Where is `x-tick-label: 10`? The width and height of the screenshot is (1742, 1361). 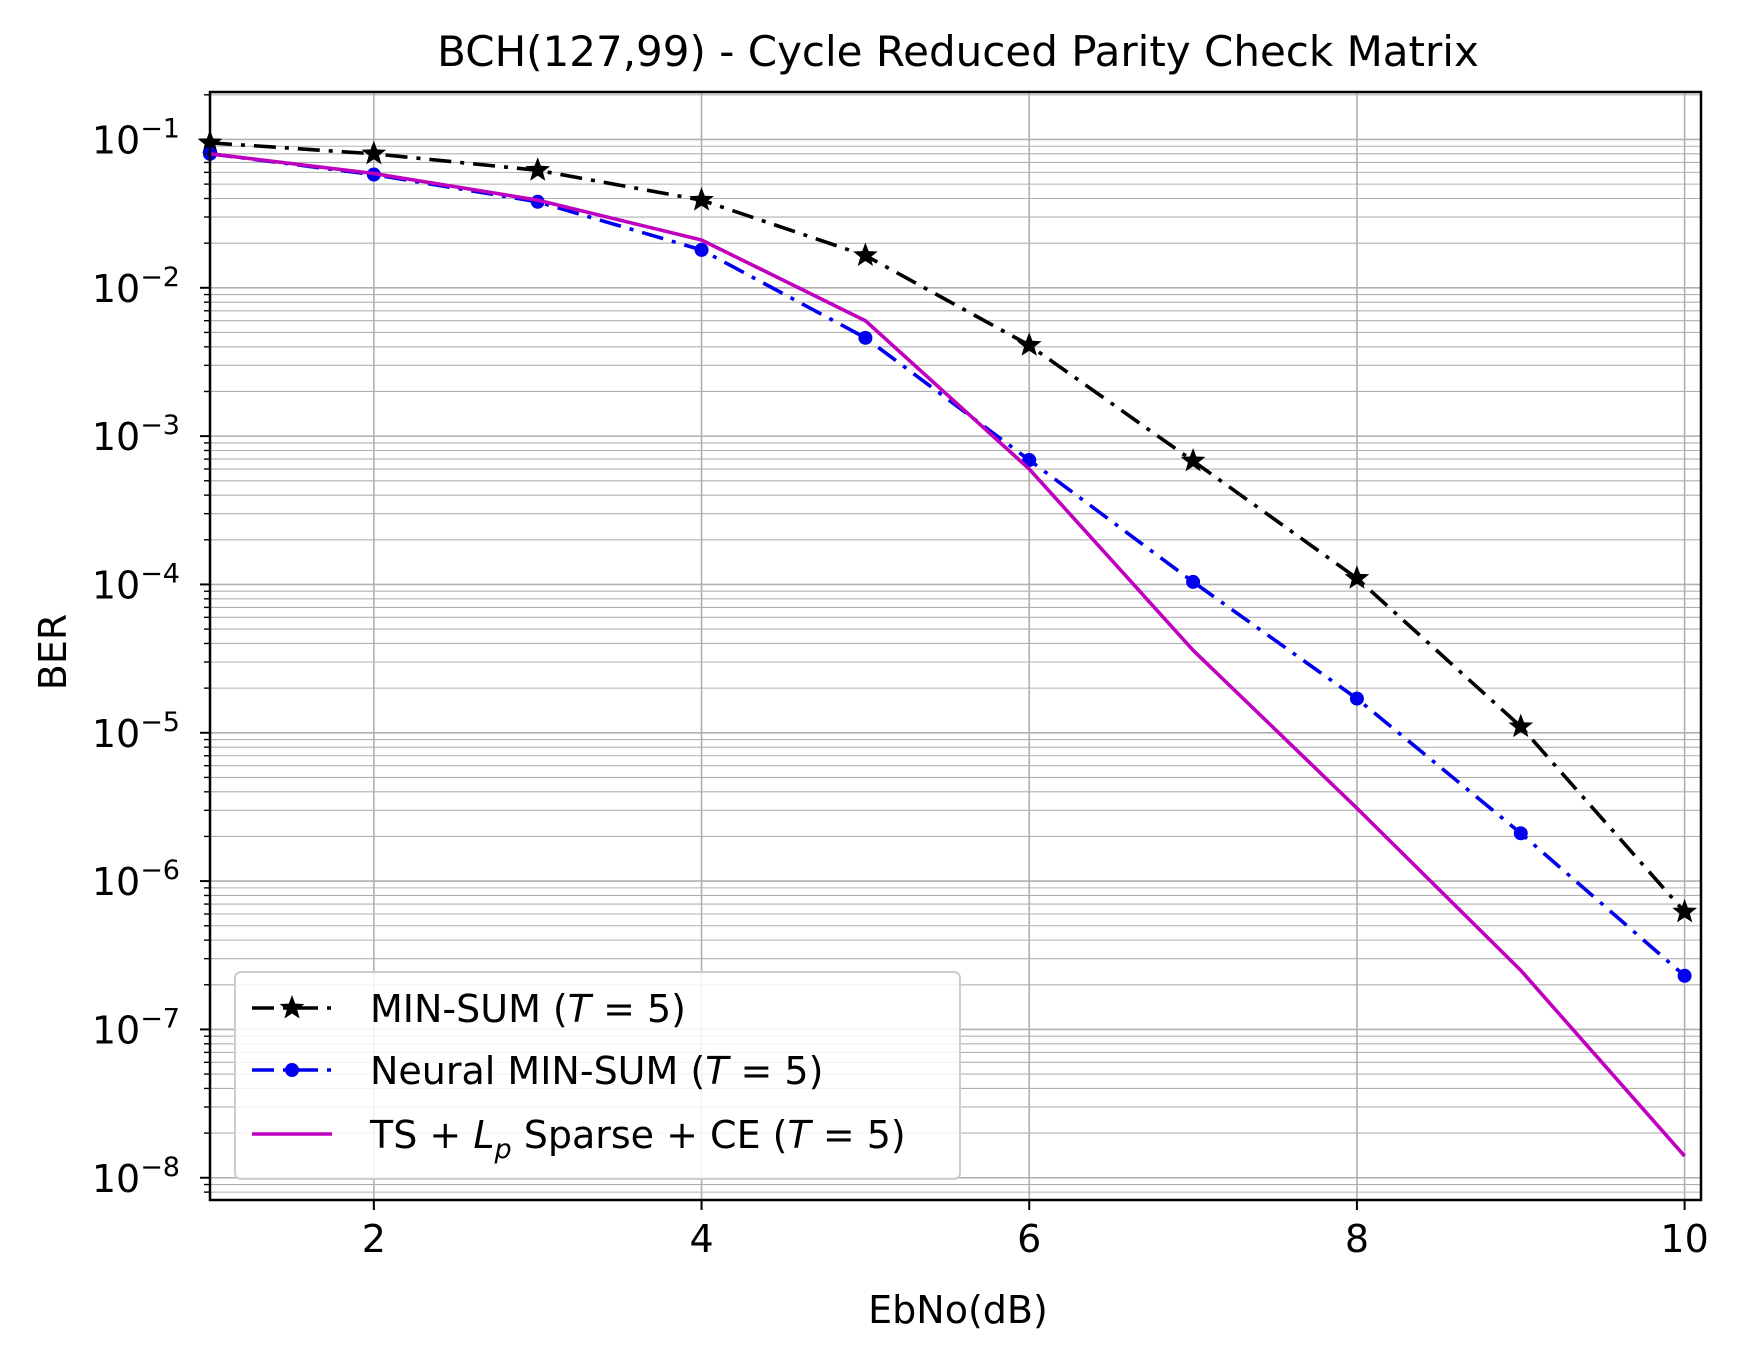
x-tick-label: 10 is located at coordinates (1684, 1239).